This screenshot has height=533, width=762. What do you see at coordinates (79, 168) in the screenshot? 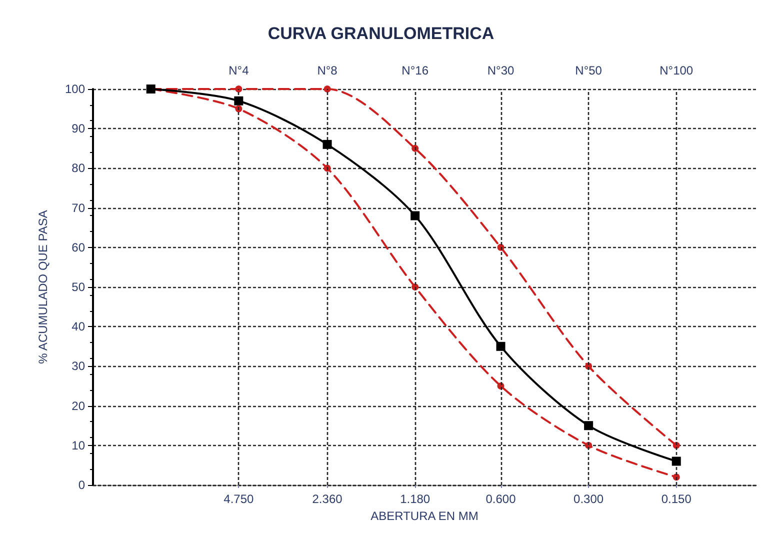
I see `y-tick-label: 80` at bounding box center [79, 168].